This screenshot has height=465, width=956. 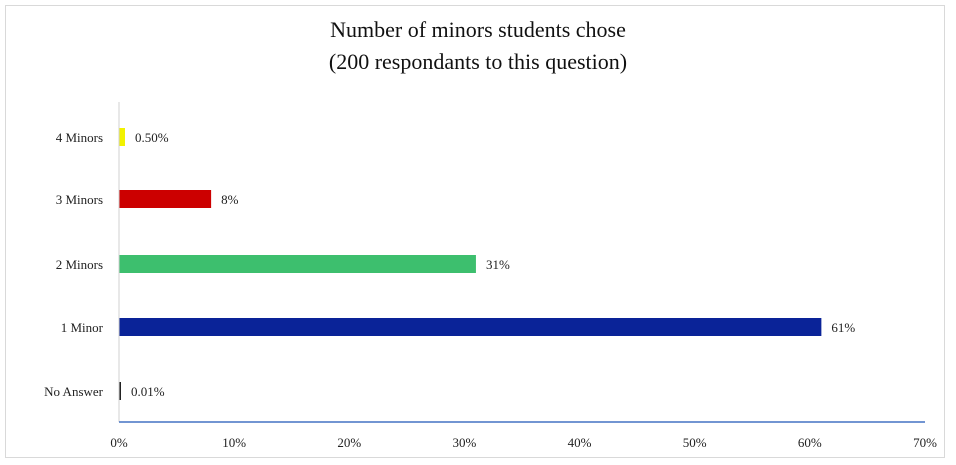 What do you see at coordinates (349, 442) in the screenshot?
I see `x-tick-label: 20%` at bounding box center [349, 442].